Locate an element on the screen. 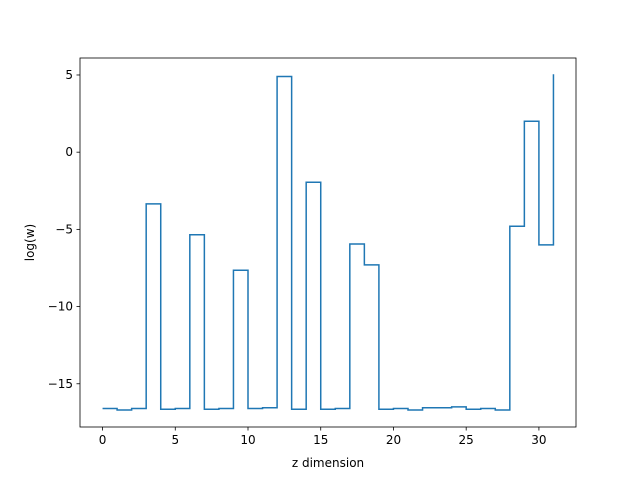 Image resolution: width=640 pixels, height=480 pixels. x-tick-label: 25 is located at coordinates (466, 440).